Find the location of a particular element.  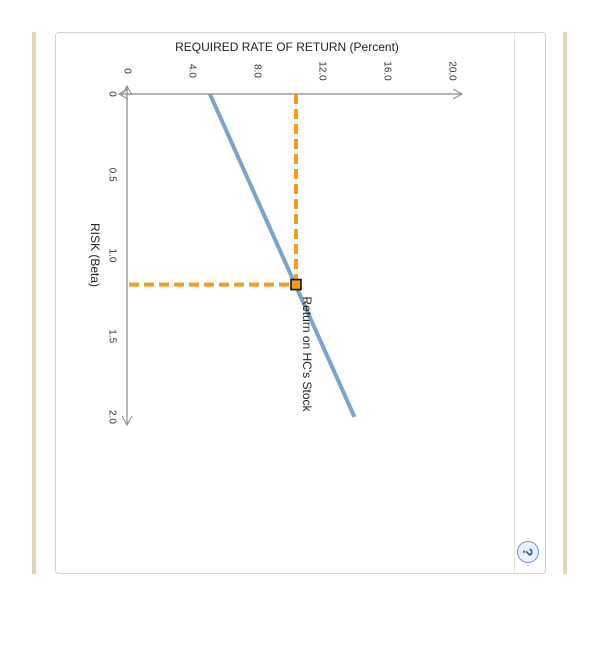

return-tick-label: 16.0 is located at coordinates (386, 71).